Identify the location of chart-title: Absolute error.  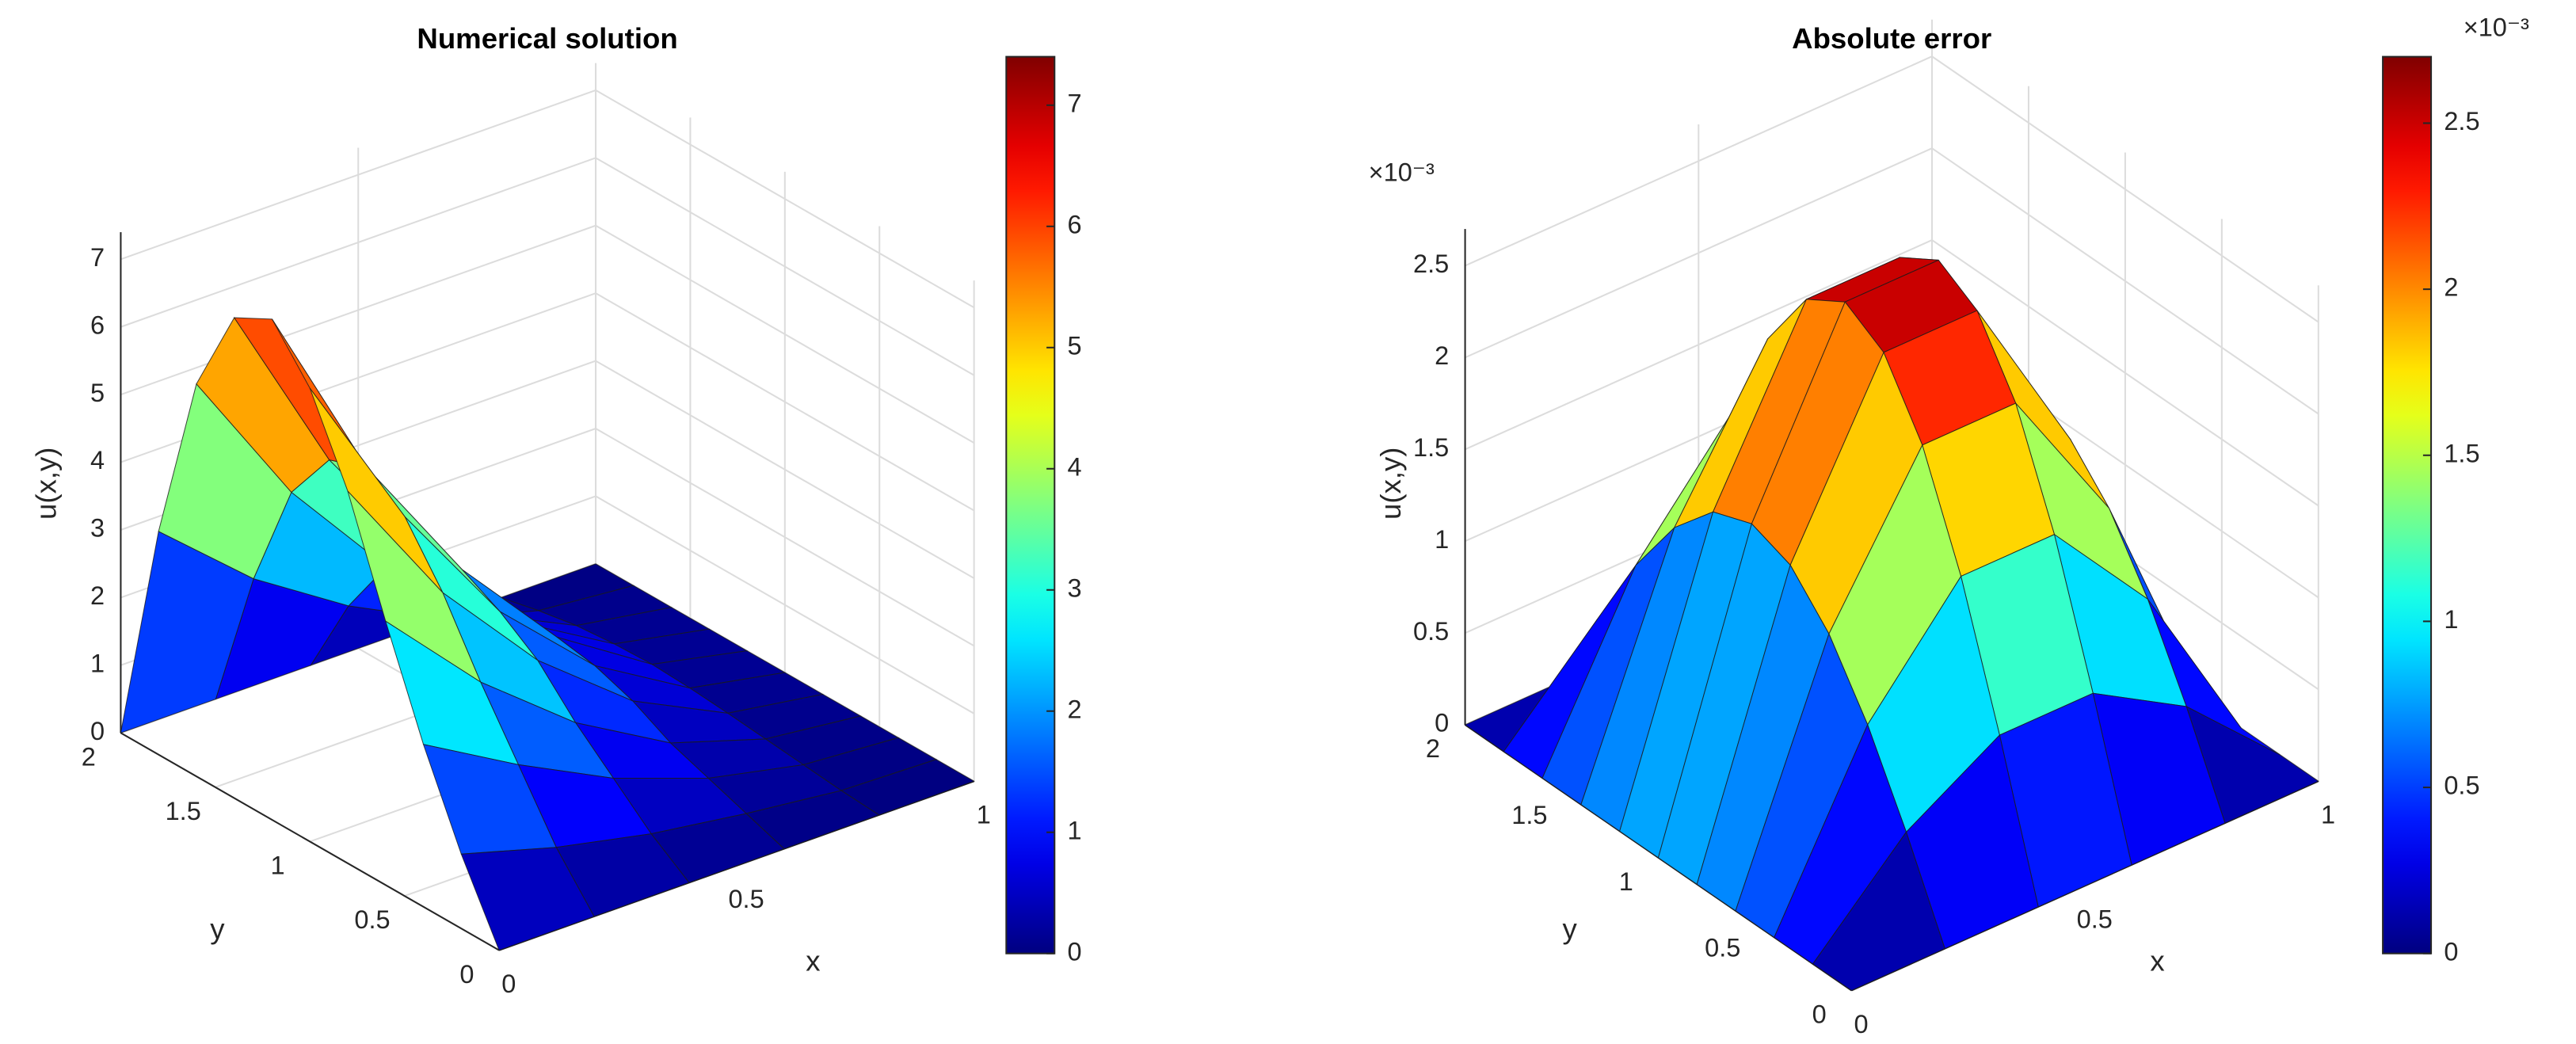
(1891, 38).